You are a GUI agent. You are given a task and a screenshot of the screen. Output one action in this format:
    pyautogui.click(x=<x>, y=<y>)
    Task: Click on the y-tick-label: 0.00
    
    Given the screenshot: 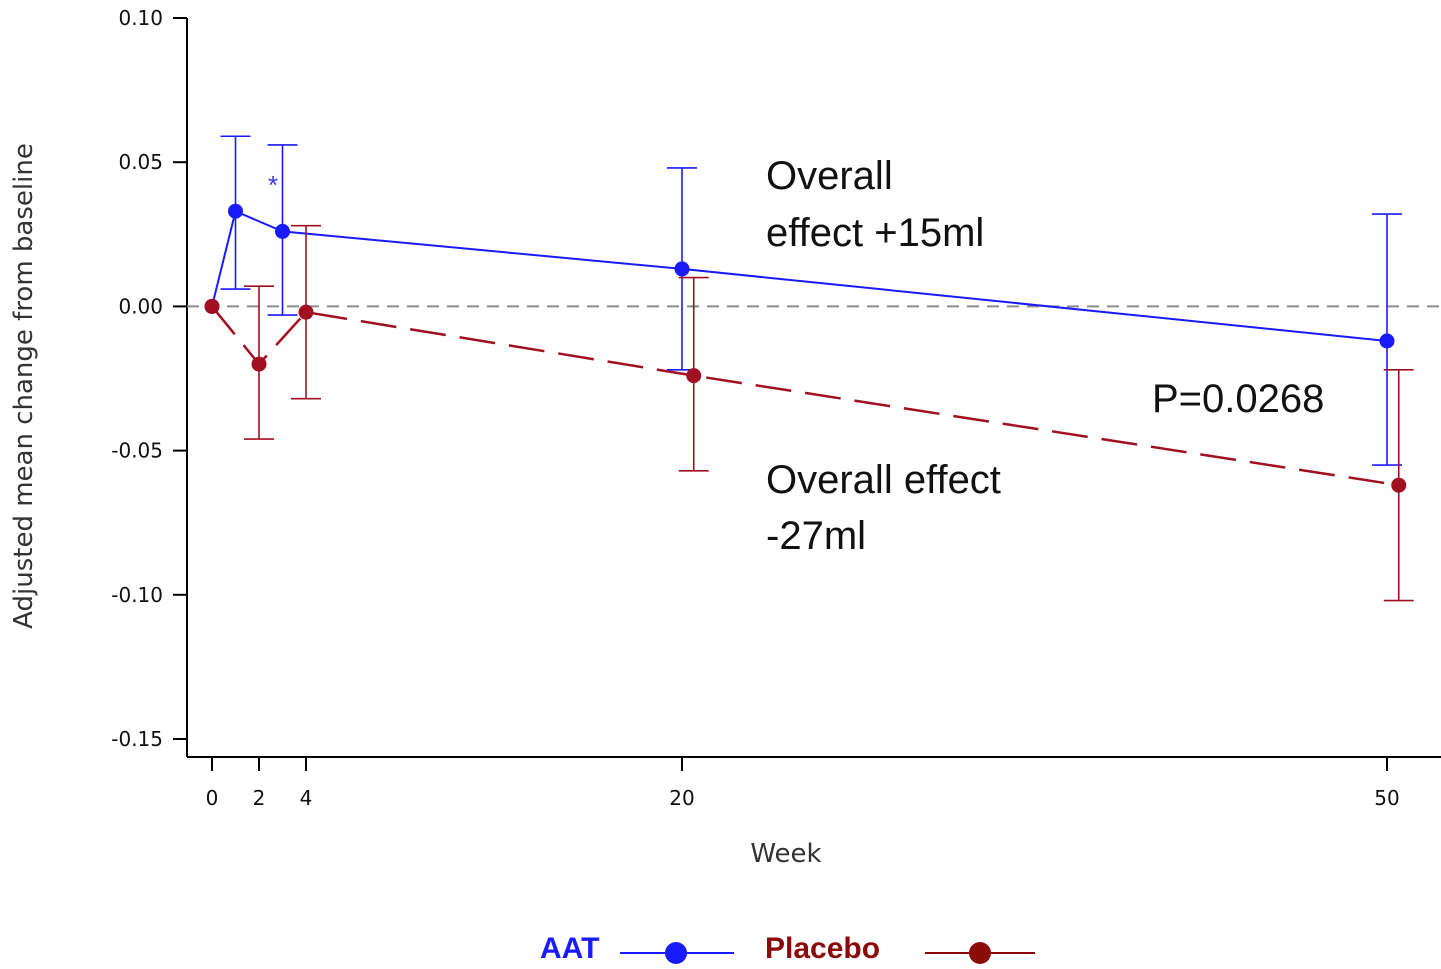 What is the action you would take?
    pyautogui.click(x=140, y=306)
    